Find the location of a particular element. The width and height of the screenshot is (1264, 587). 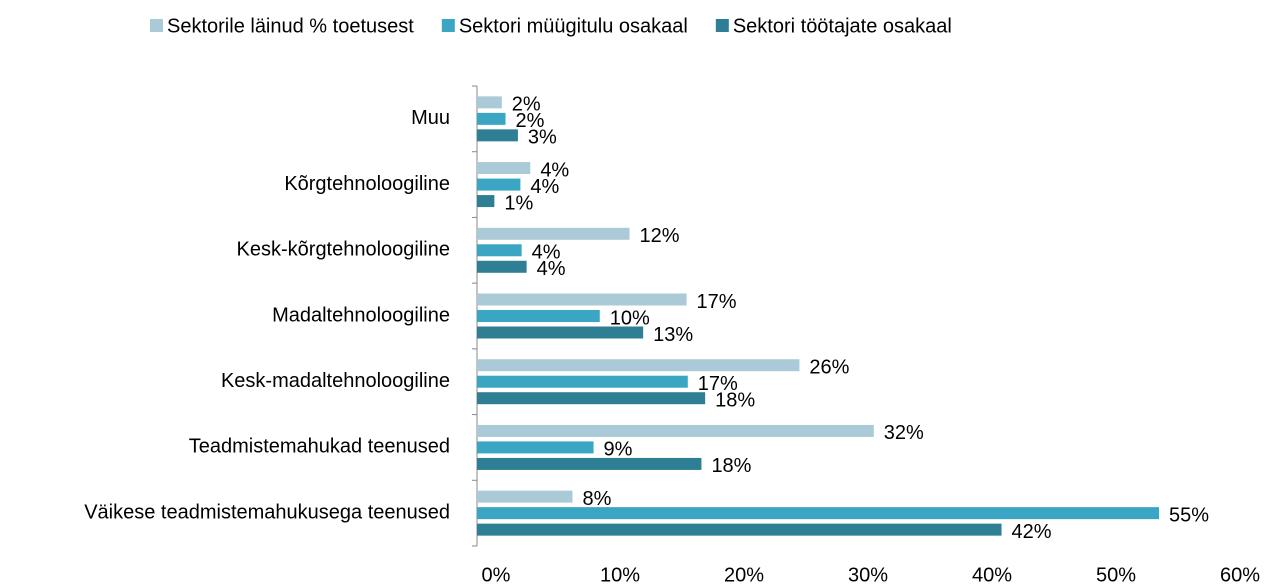

x-tick-label: 20% is located at coordinates (744, 575).